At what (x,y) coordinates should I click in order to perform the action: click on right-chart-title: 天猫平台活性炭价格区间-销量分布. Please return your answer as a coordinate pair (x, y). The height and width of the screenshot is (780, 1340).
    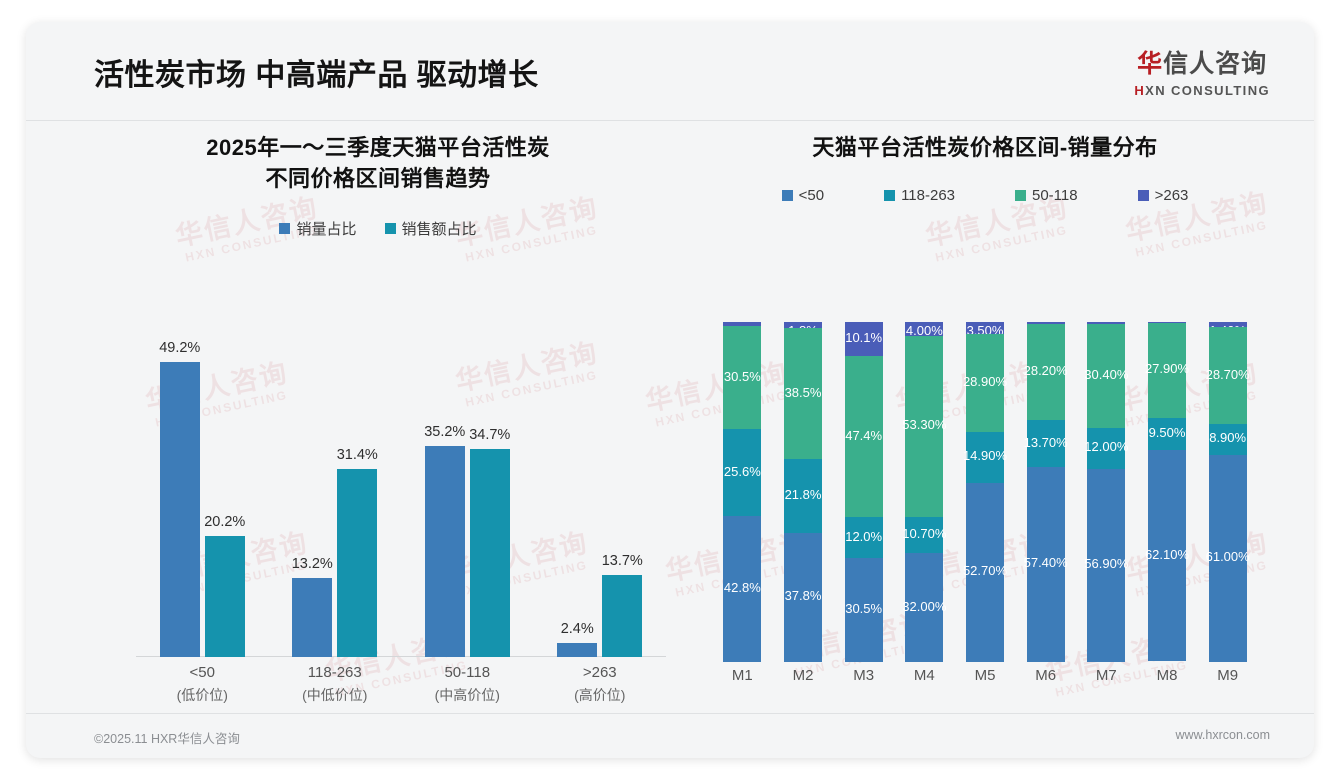
    Looking at the image, I should click on (985, 147).